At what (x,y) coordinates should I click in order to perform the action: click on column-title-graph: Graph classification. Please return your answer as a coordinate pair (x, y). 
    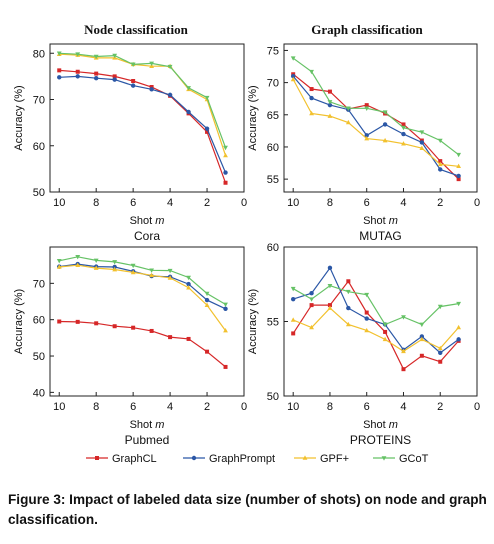
    Looking at the image, I should click on (367, 29).